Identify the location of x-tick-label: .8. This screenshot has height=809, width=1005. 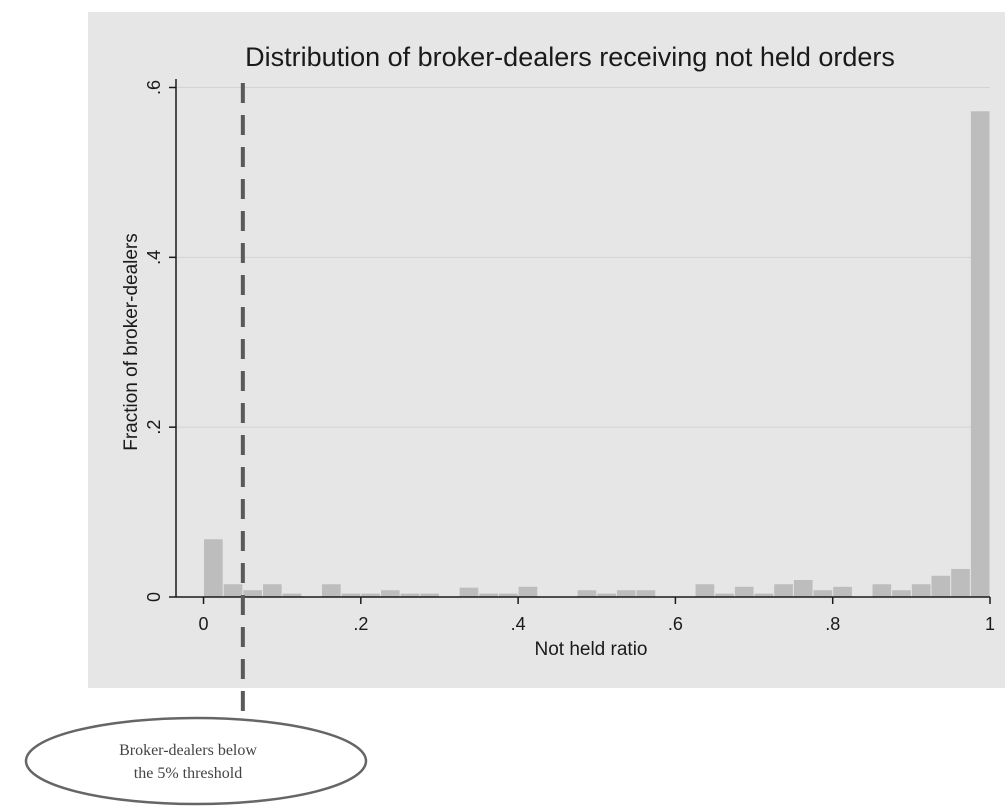
(832, 624).